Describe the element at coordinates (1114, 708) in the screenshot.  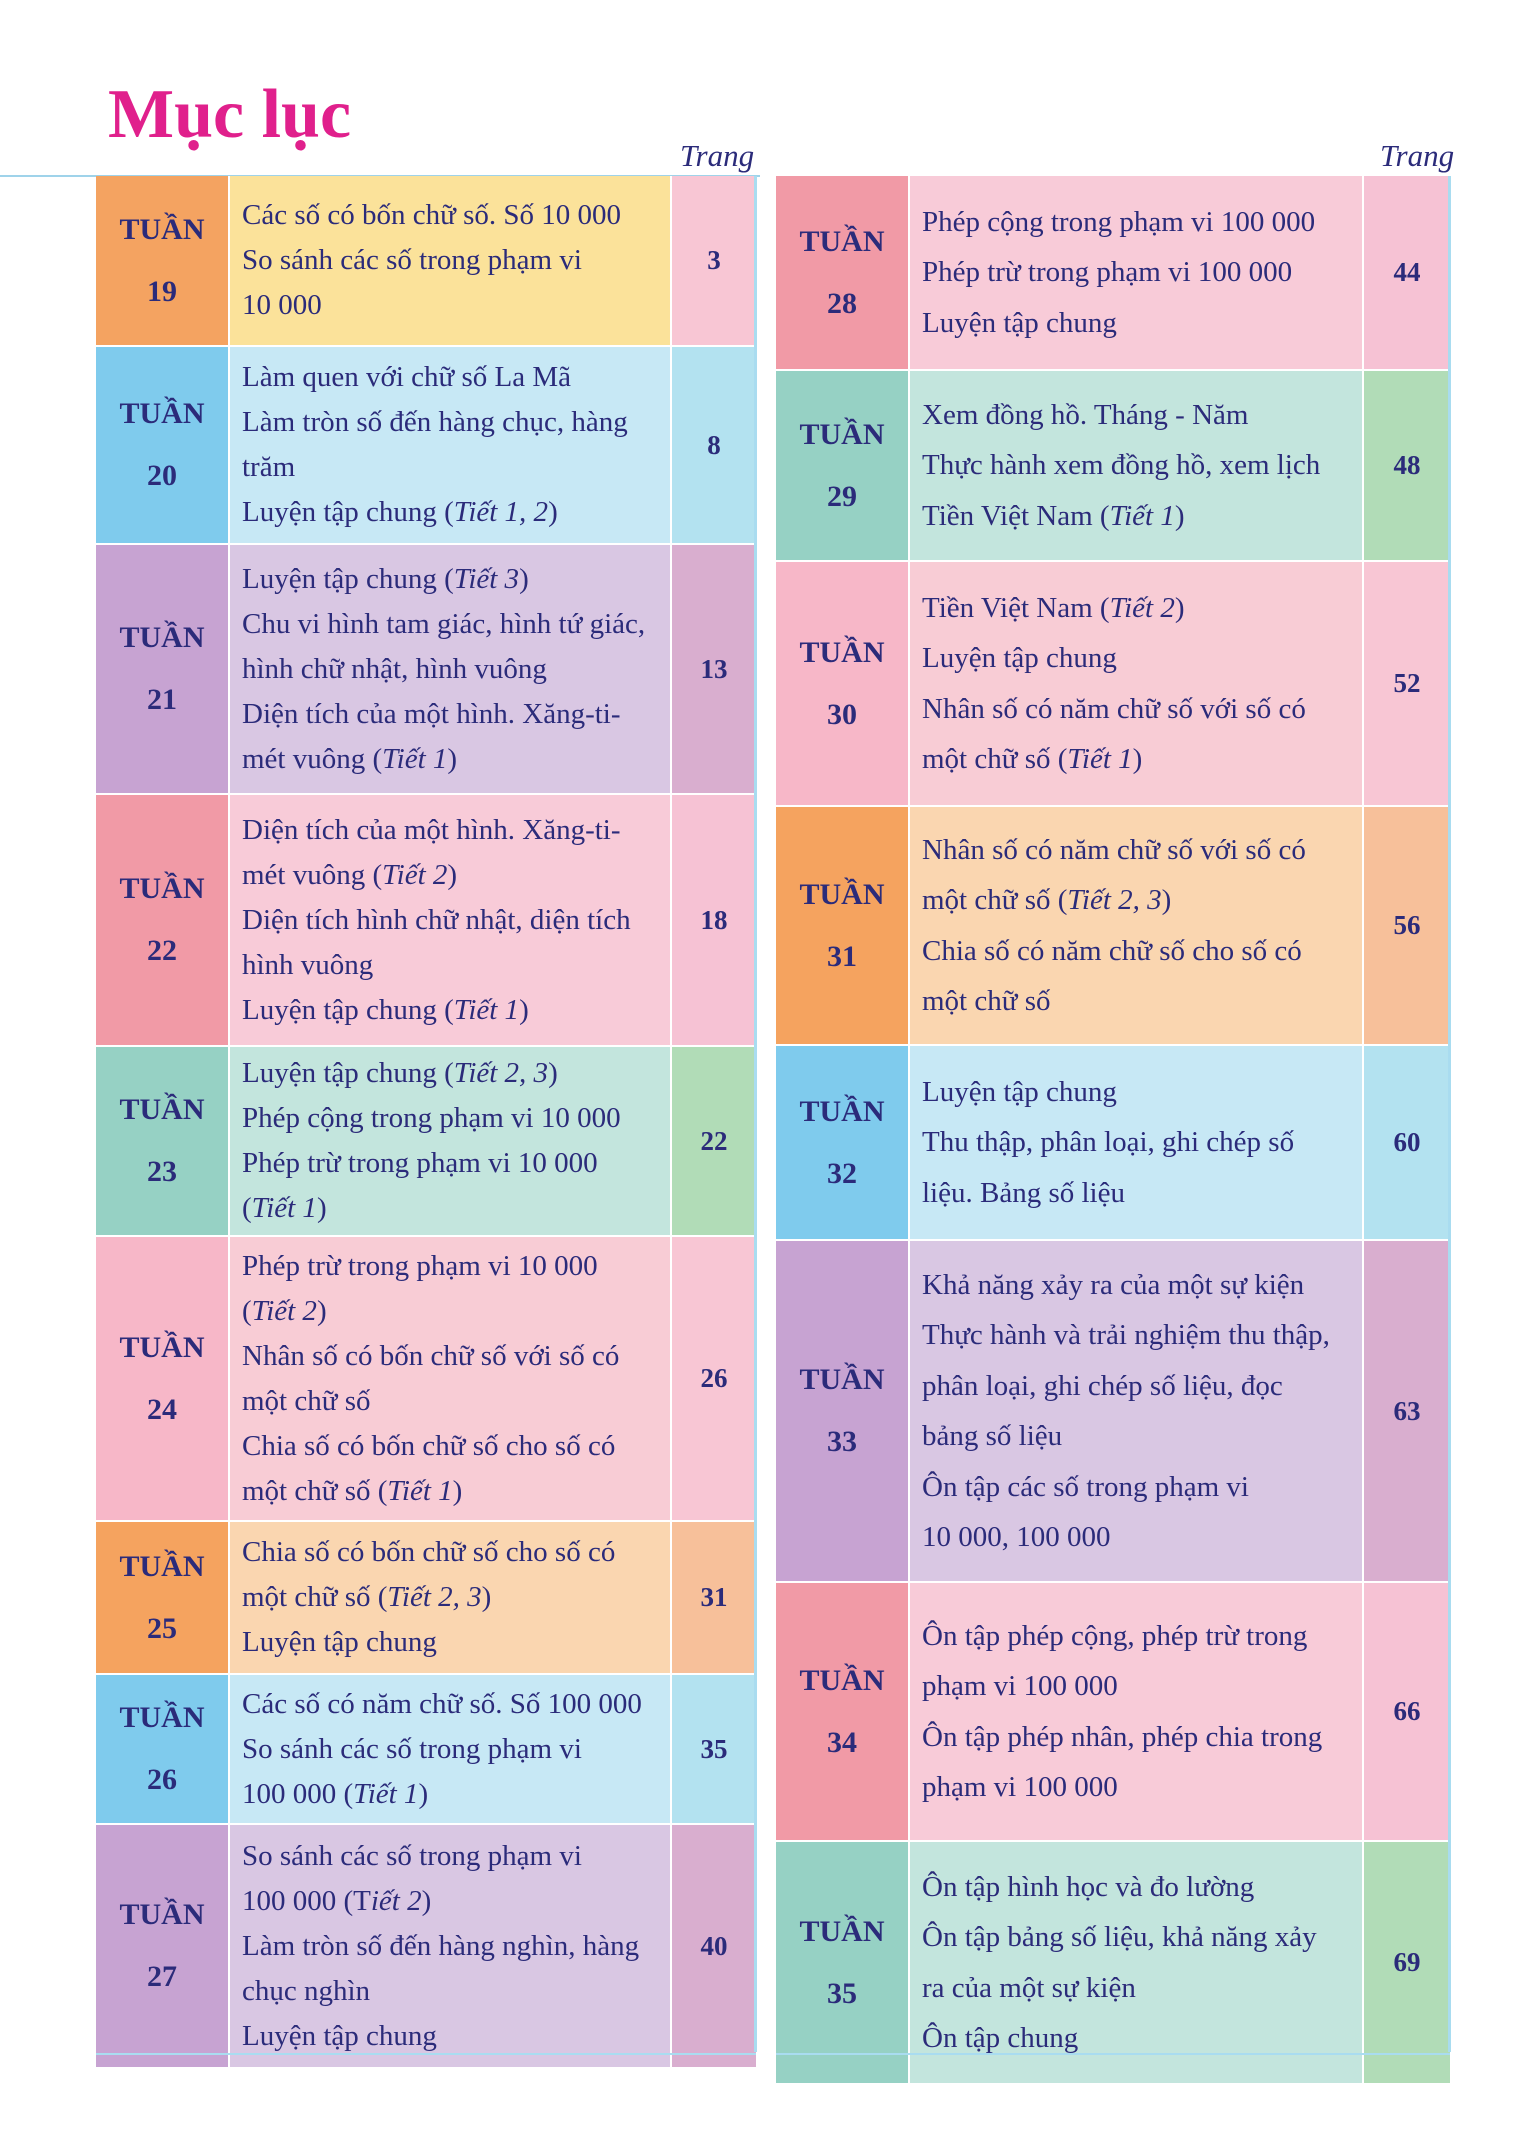
I see `lesson-text: Nhân số có năm chữ số với số có` at that location.